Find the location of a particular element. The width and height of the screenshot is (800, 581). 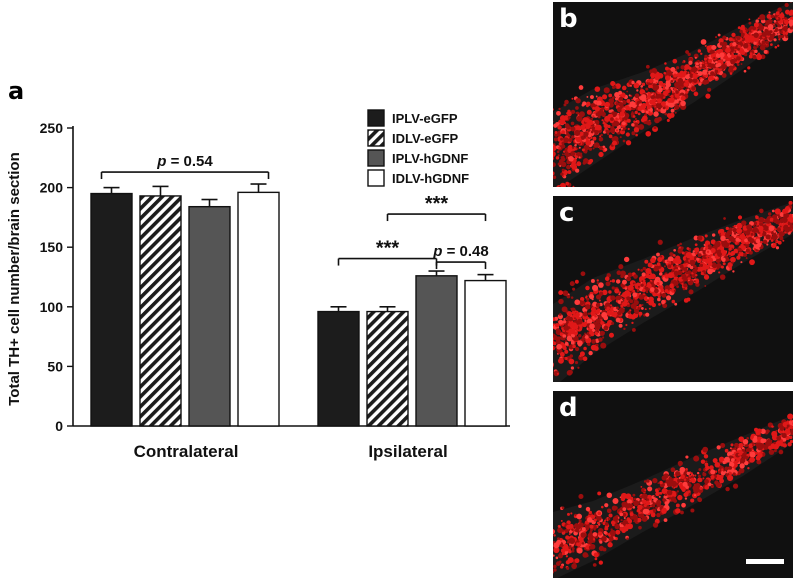

significance-annotations: p = 0.54 *** p = 0.48 *** is located at coordinates (294, 211).